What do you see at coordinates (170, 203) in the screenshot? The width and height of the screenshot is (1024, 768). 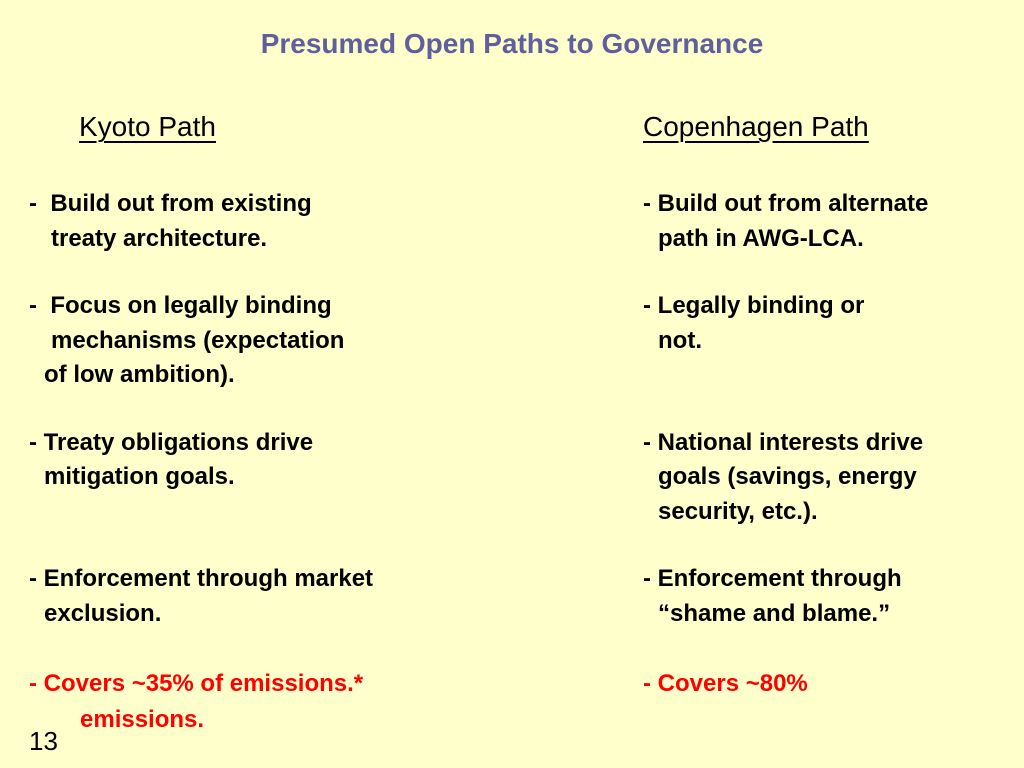 I see `kyoto-line-1: - Build out from existing` at bounding box center [170, 203].